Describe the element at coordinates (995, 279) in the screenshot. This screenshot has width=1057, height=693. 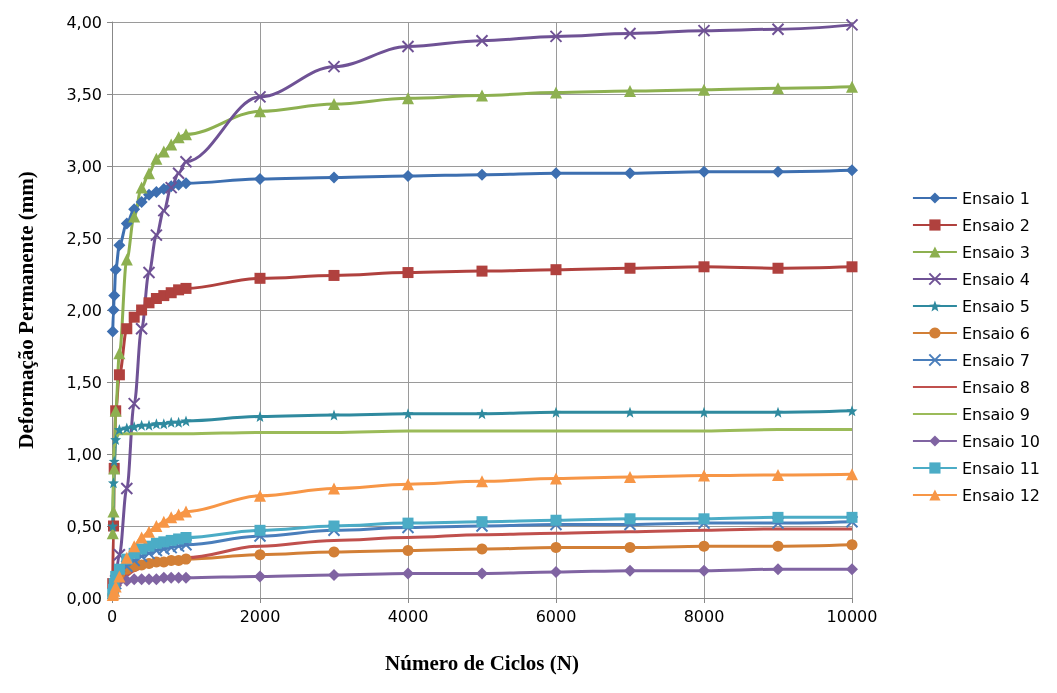
I see `legend-label: Ensaio 4` at that location.